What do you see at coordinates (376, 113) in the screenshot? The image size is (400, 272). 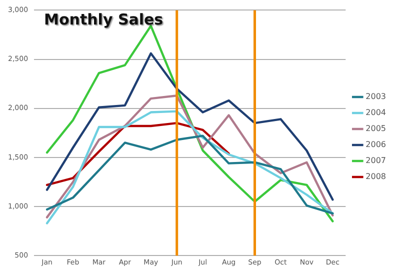 I see `legend-label: 2004` at bounding box center [376, 113].